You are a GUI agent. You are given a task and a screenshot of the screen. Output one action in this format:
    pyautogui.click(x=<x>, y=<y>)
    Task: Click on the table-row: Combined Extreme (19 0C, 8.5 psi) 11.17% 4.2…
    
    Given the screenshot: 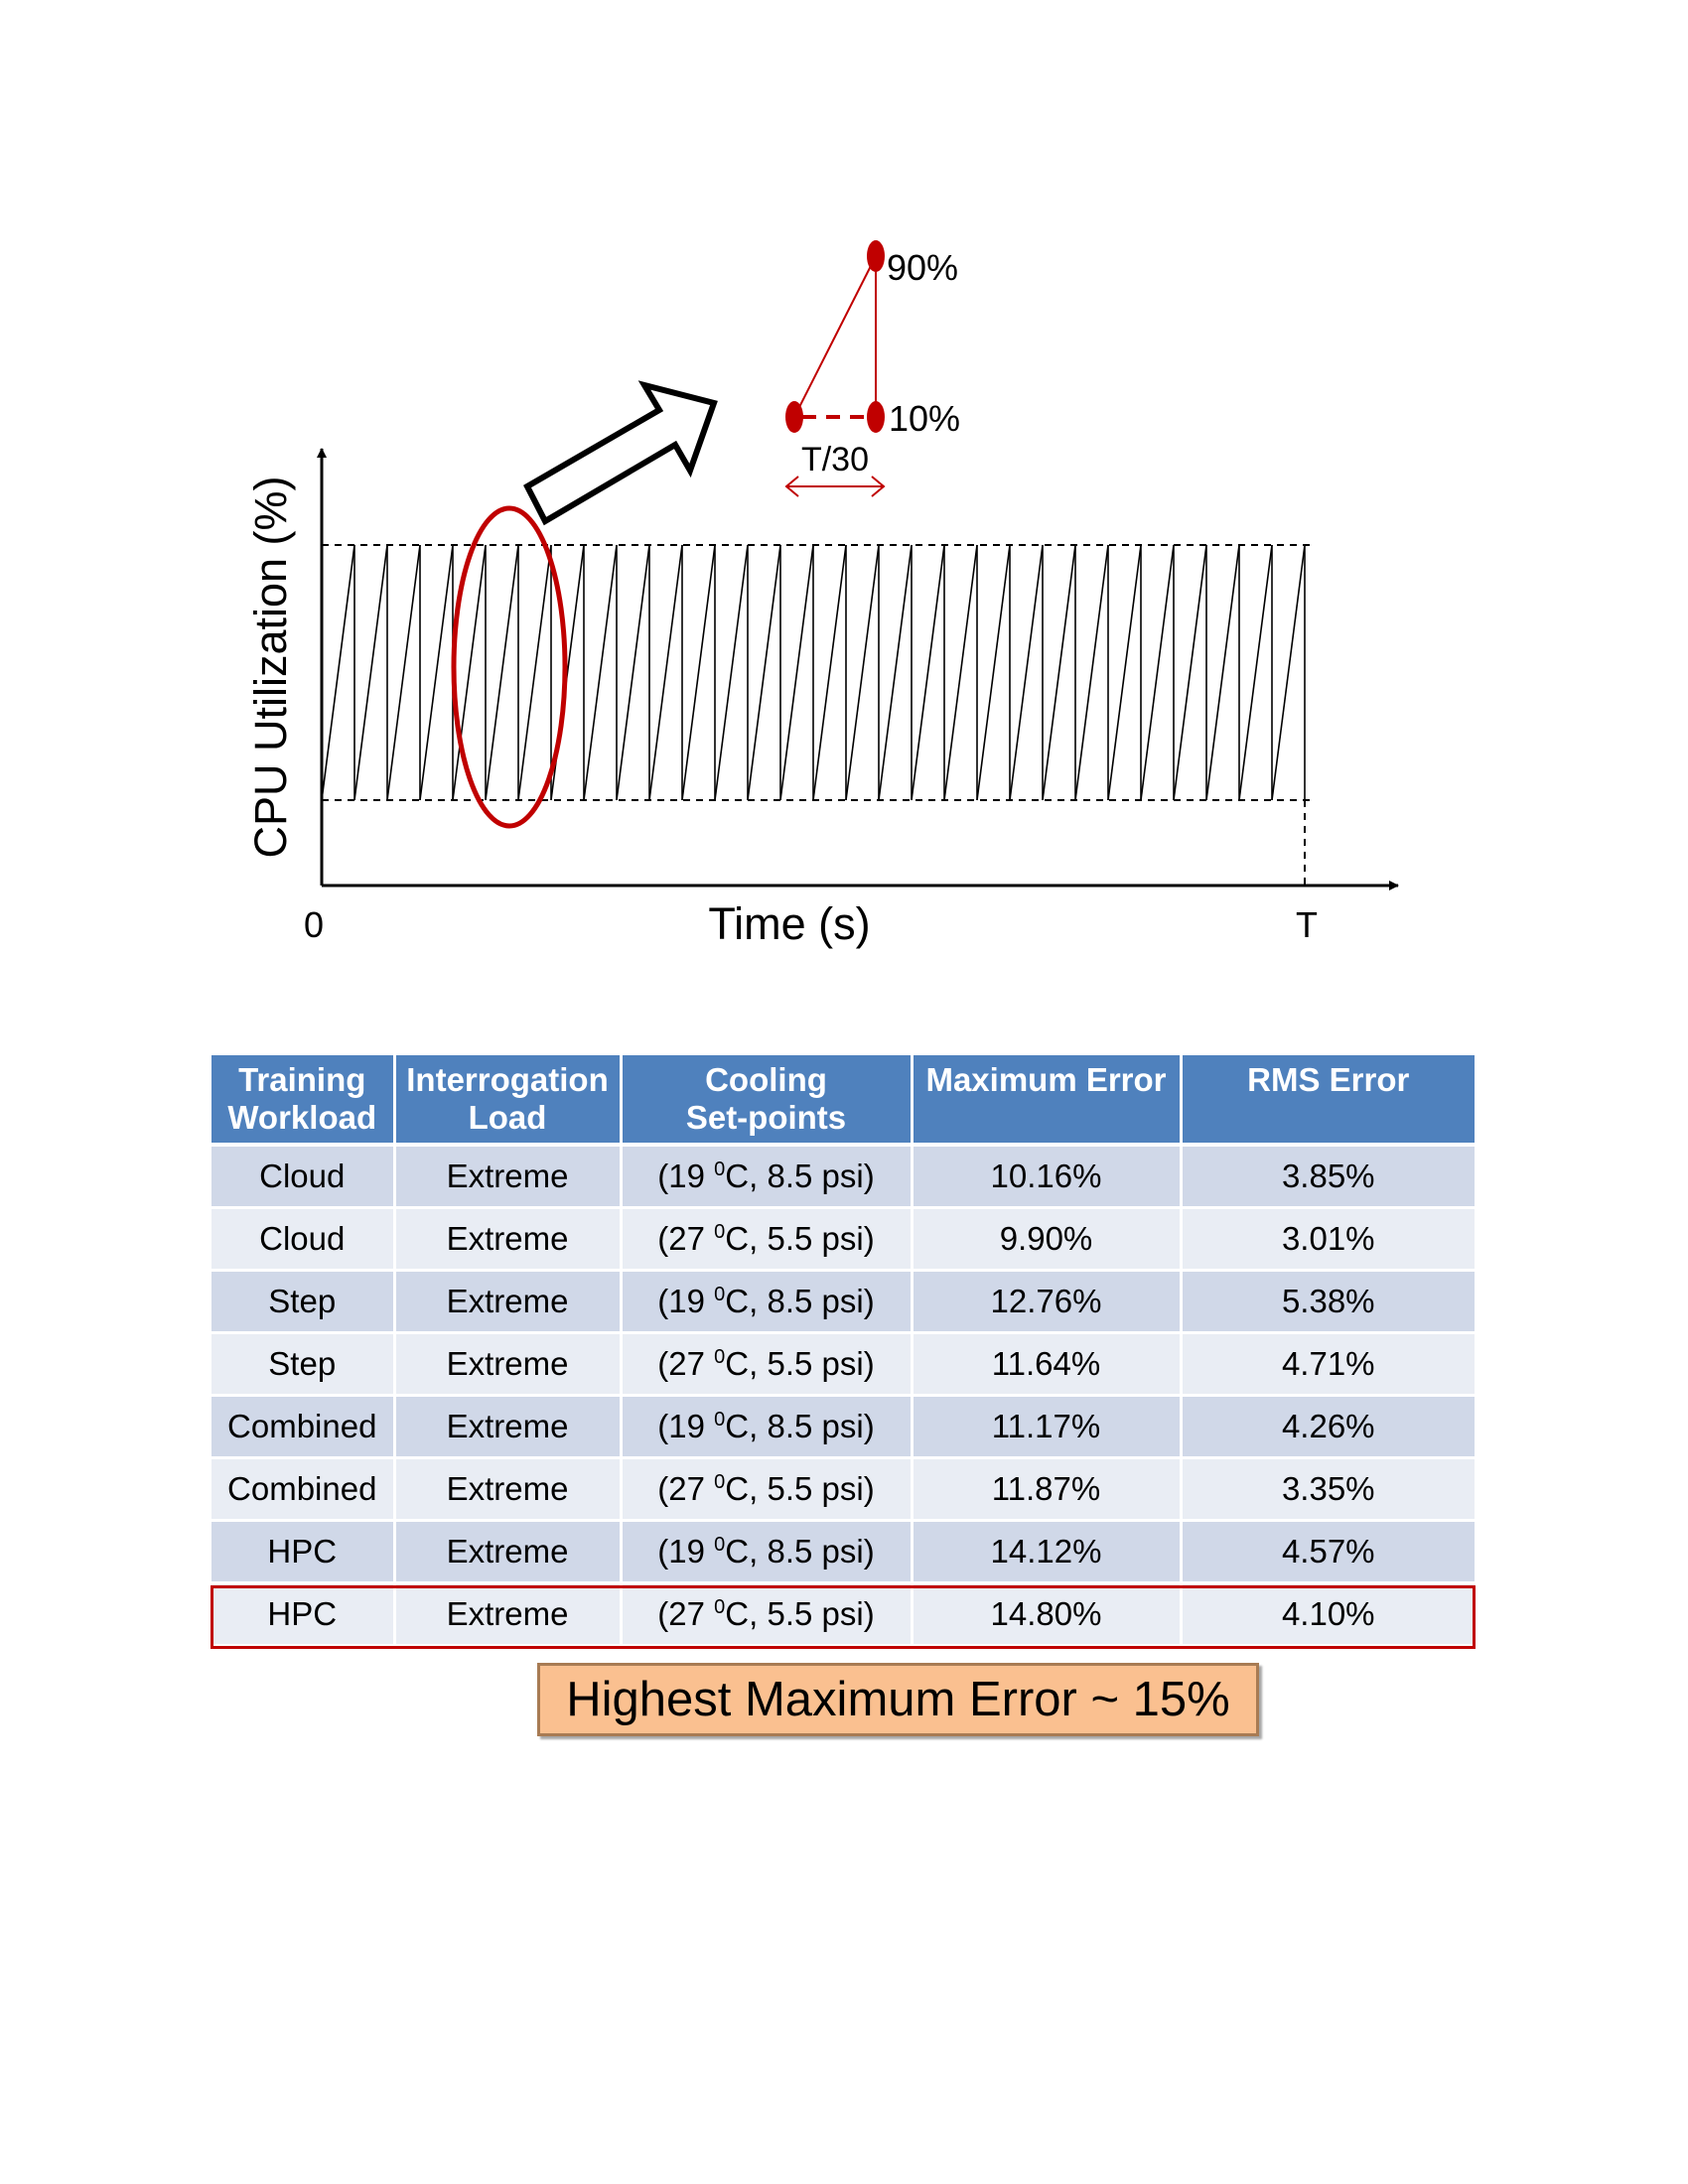 What is the action you would take?
    pyautogui.click(x=843, y=1427)
    